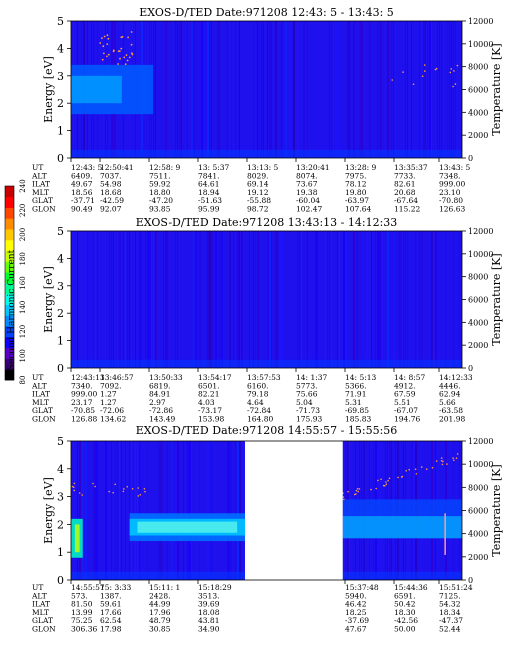 The image size is (505, 649). What do you see at coordinates (161, 410) in the screenshot?
I see `table-cell: -72.86` at bounding box center [161, 410].